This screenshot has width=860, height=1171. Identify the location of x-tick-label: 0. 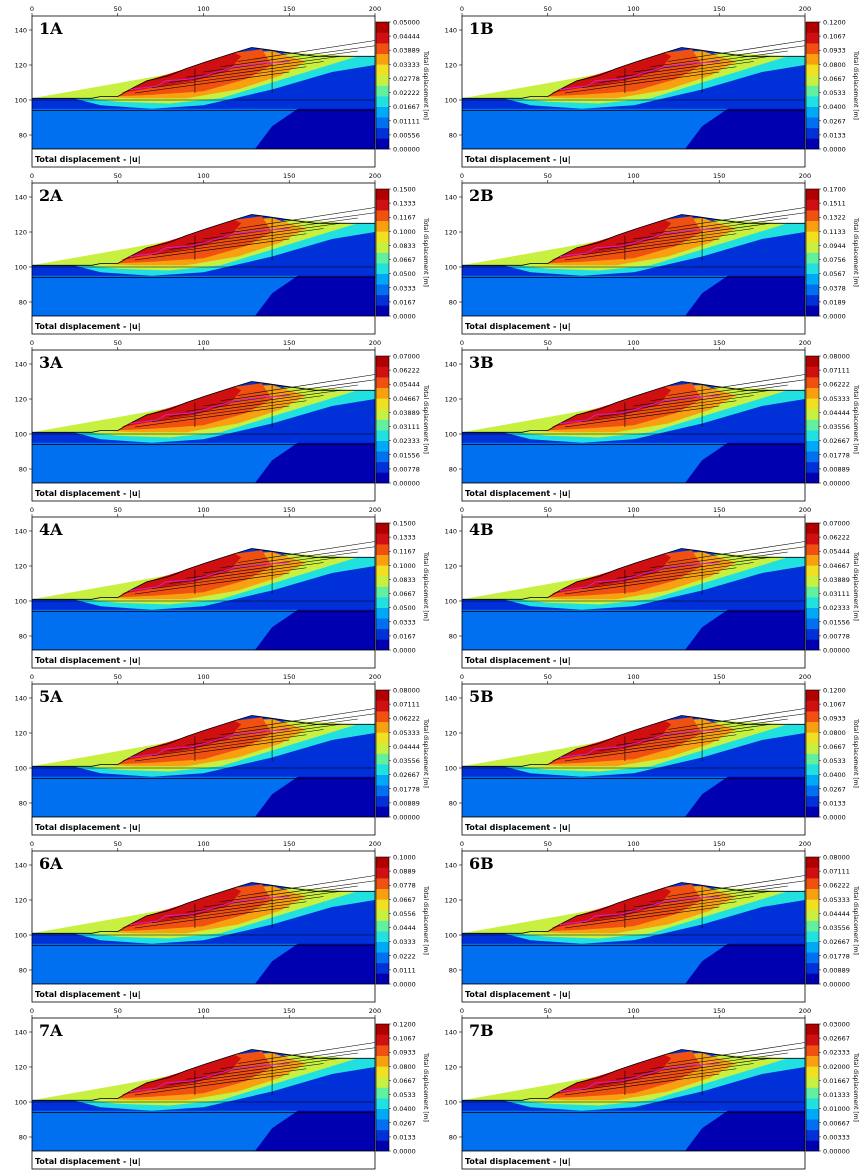
(32, 343).